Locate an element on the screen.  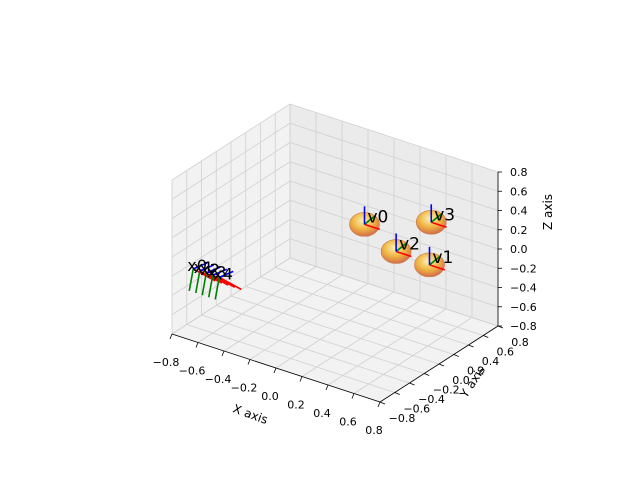
y-tick-label: 0.6 is located at coordinates (506, 352).